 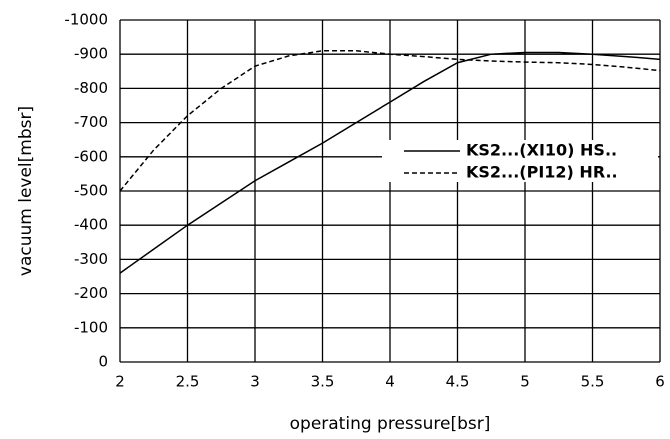 I want to click on x-tick-label: 3.5, so click(x=323, y=382).